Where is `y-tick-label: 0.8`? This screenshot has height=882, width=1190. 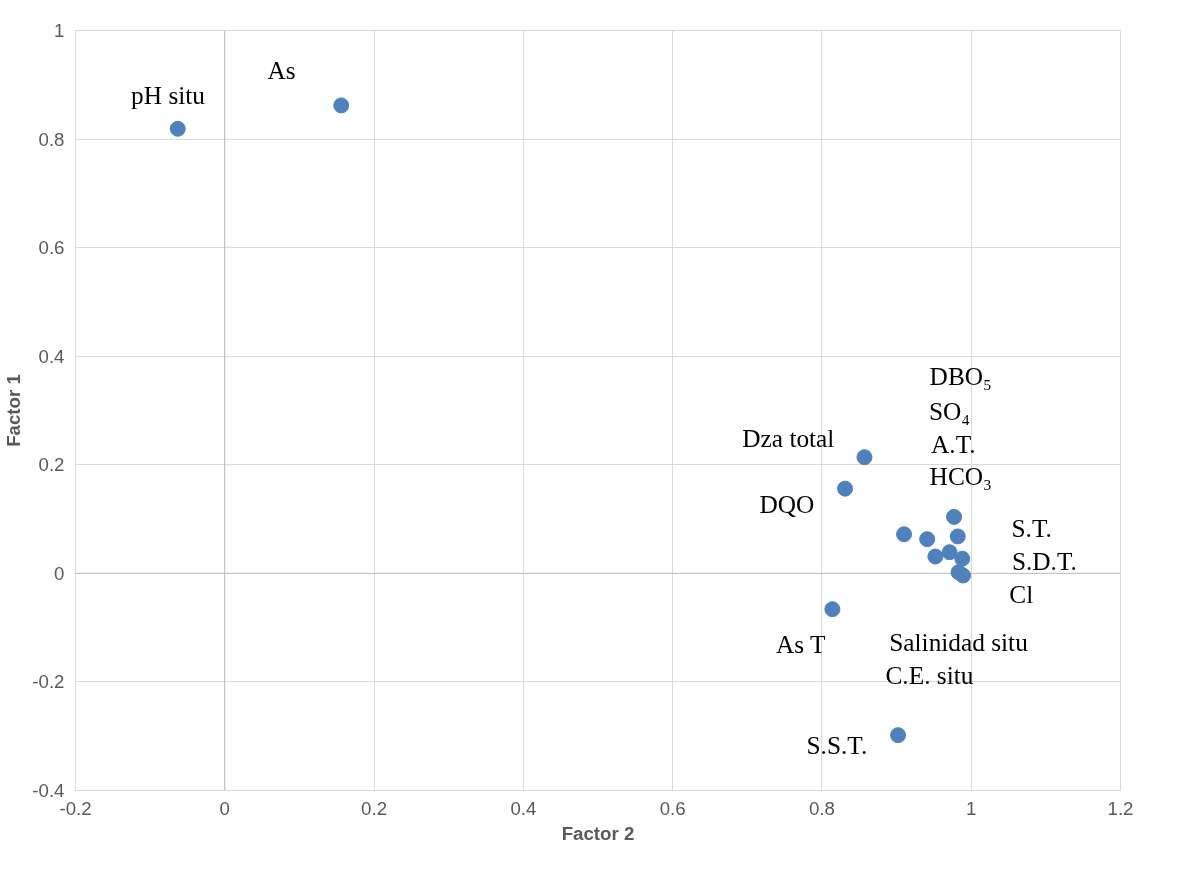
y-tick-label: 0.8 is located at coordinates (51, 139).